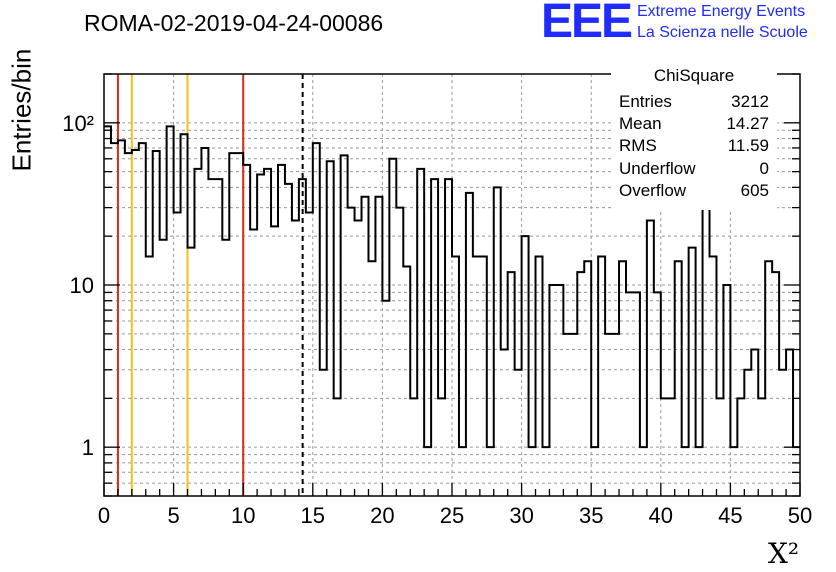 This screenshot has width=836, height=572. Describe the element at coordinates (730, 515) in the screenshot. I see `x-tick-label: 45` at that location.